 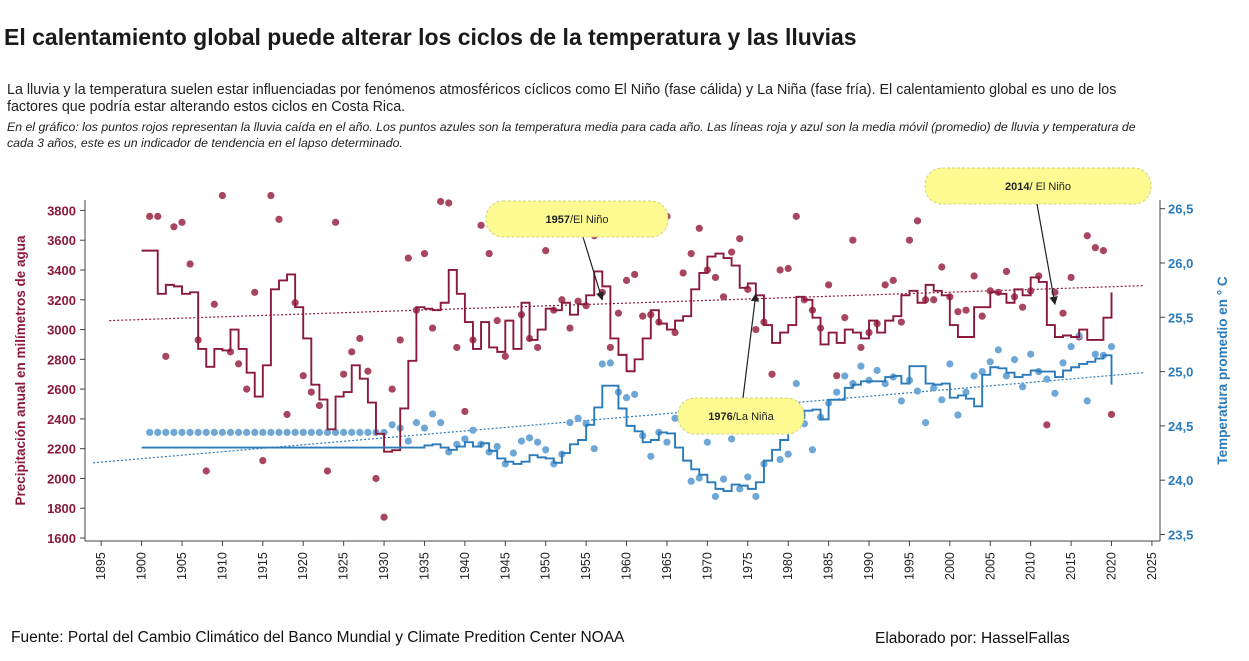 I want to click on x-tick-label: 2000, so click(x=950, y=566).